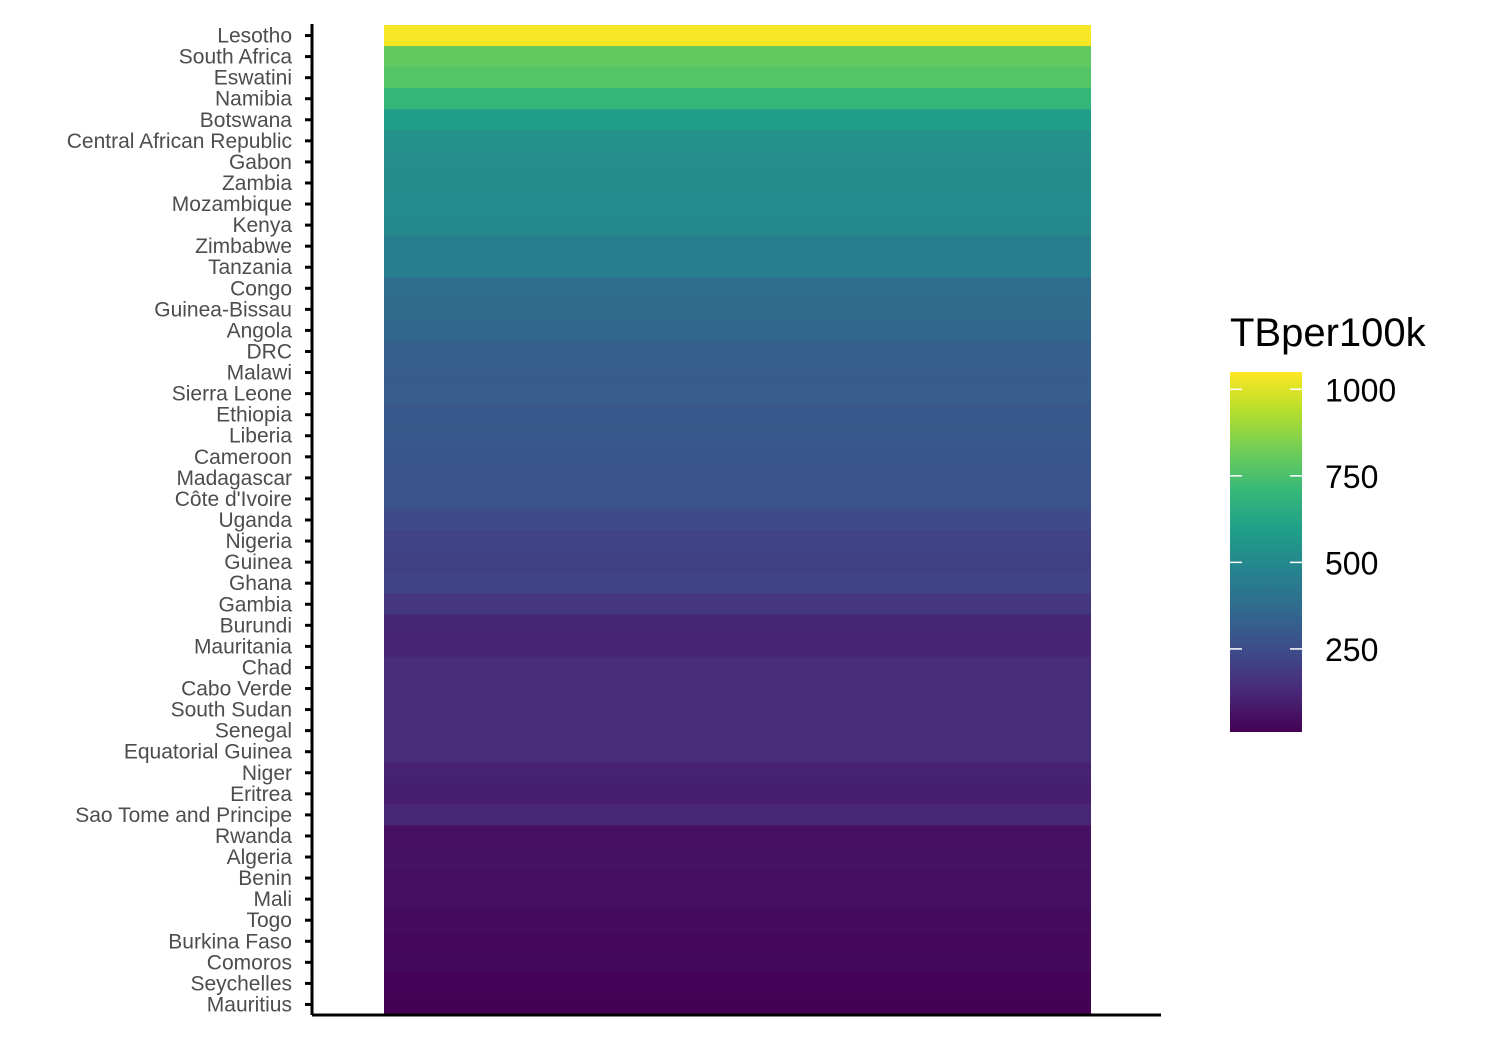 The width and height of the screenshot is (1500, 1050). I want to click on legend-tick-label: 250, so click(1351, 650).